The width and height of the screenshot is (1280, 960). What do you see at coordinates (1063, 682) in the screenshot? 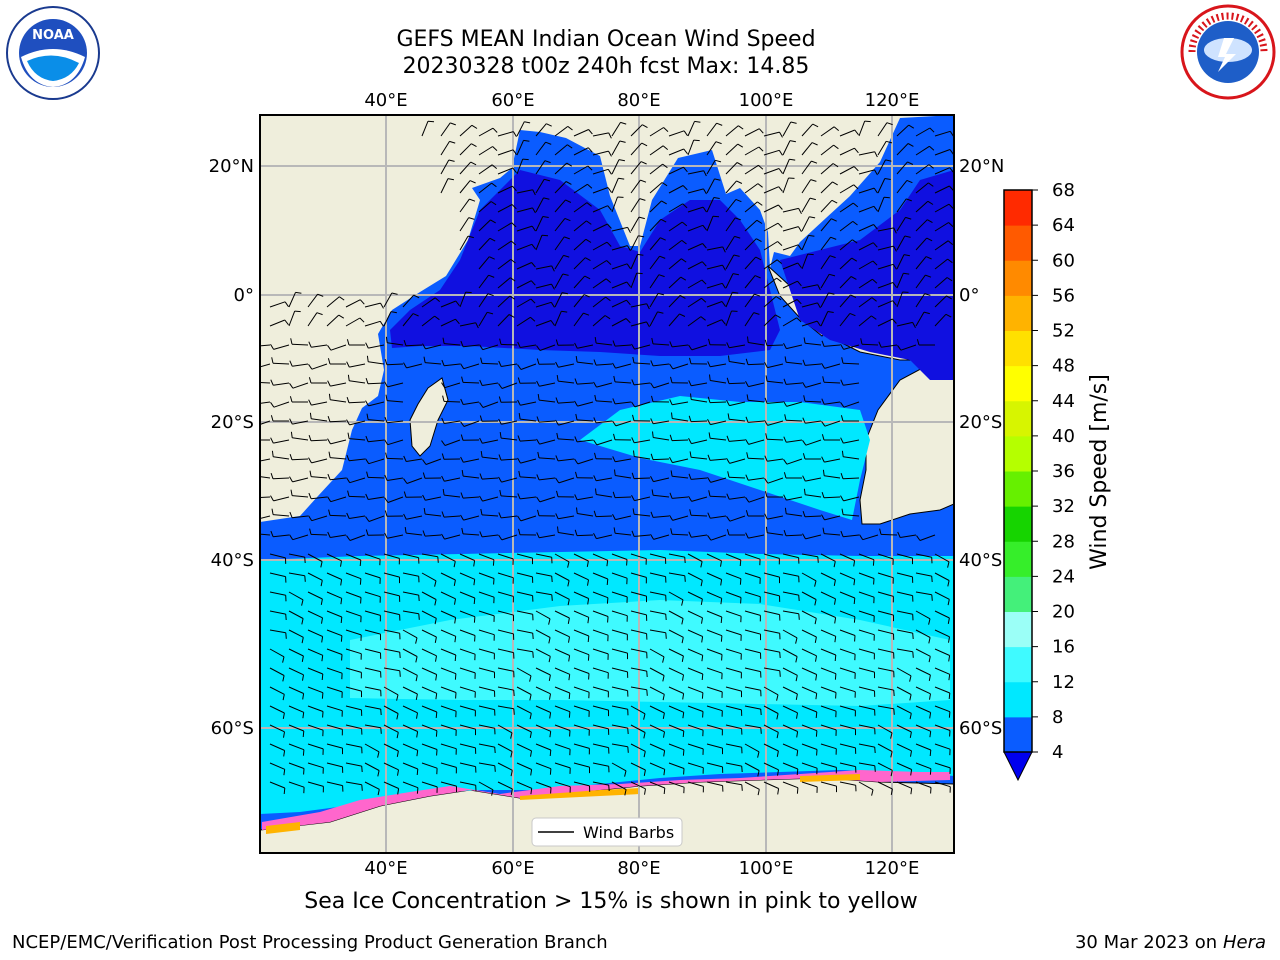
I see `colorbar-tick-label: 12` at bounding box center [1063, 682].